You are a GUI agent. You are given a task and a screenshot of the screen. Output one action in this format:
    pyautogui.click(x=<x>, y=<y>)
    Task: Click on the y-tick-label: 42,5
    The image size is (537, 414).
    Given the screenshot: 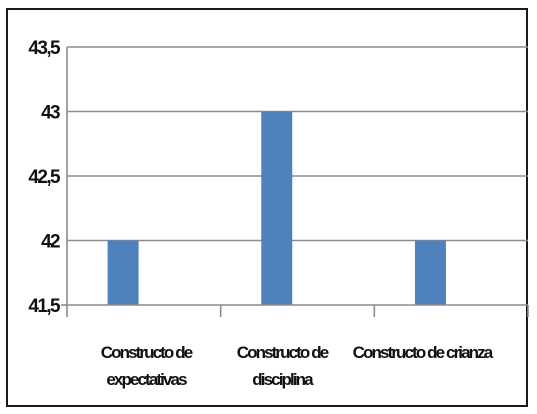 What is the action you would take?
    pyautogui.click(x=44, y=177)
    